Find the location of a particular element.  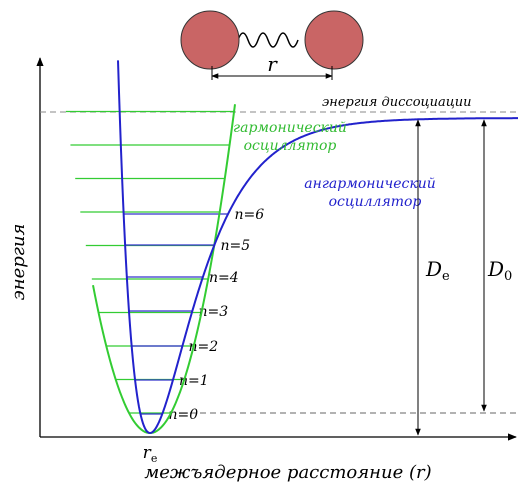

harmonic-label: гармонический is located at coordinates (290, 128).